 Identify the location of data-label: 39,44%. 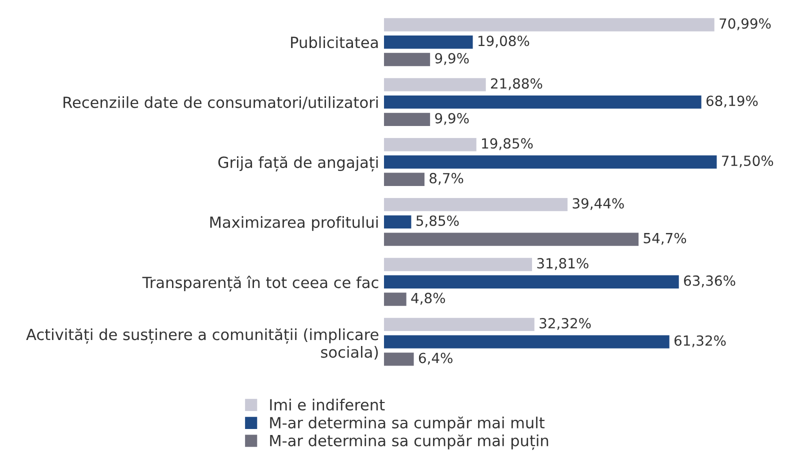
(598, 204).